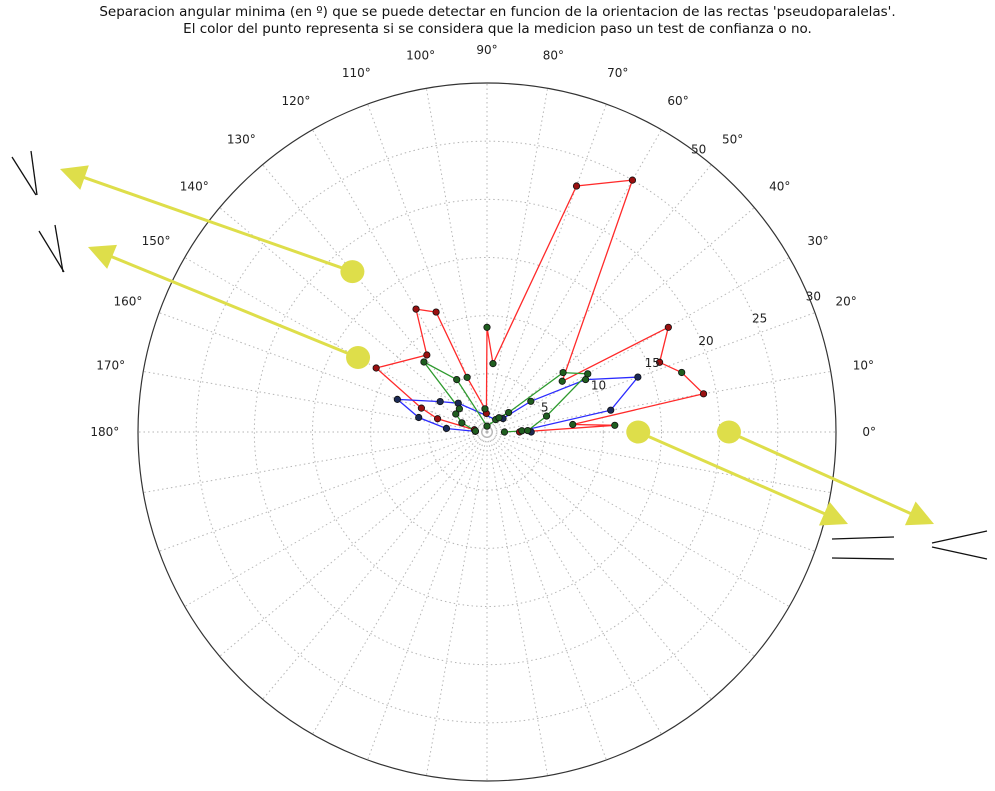 The height and width of the screenshot is (791, 995). Describe the element at coordinates (869, 432) in the screenshot. I see `angular-tick-label: 0°` at that location.